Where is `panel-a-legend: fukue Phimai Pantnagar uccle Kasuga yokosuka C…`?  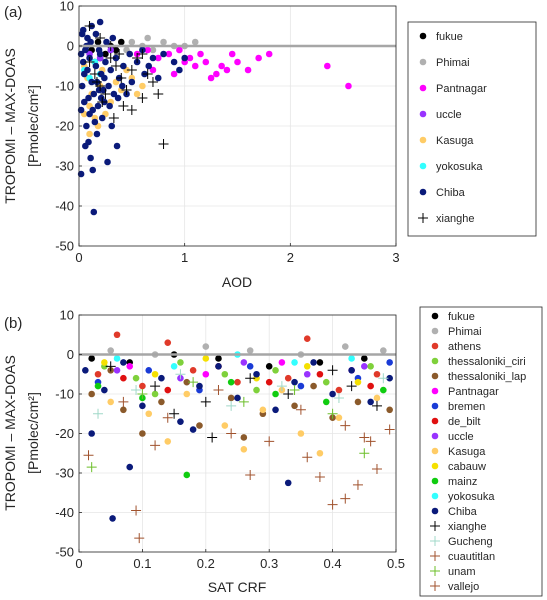
panel-a-legend: fukue Phimai Pantnagar uccle Kasuga yokosuka C… is located at coordinates (472, 129).